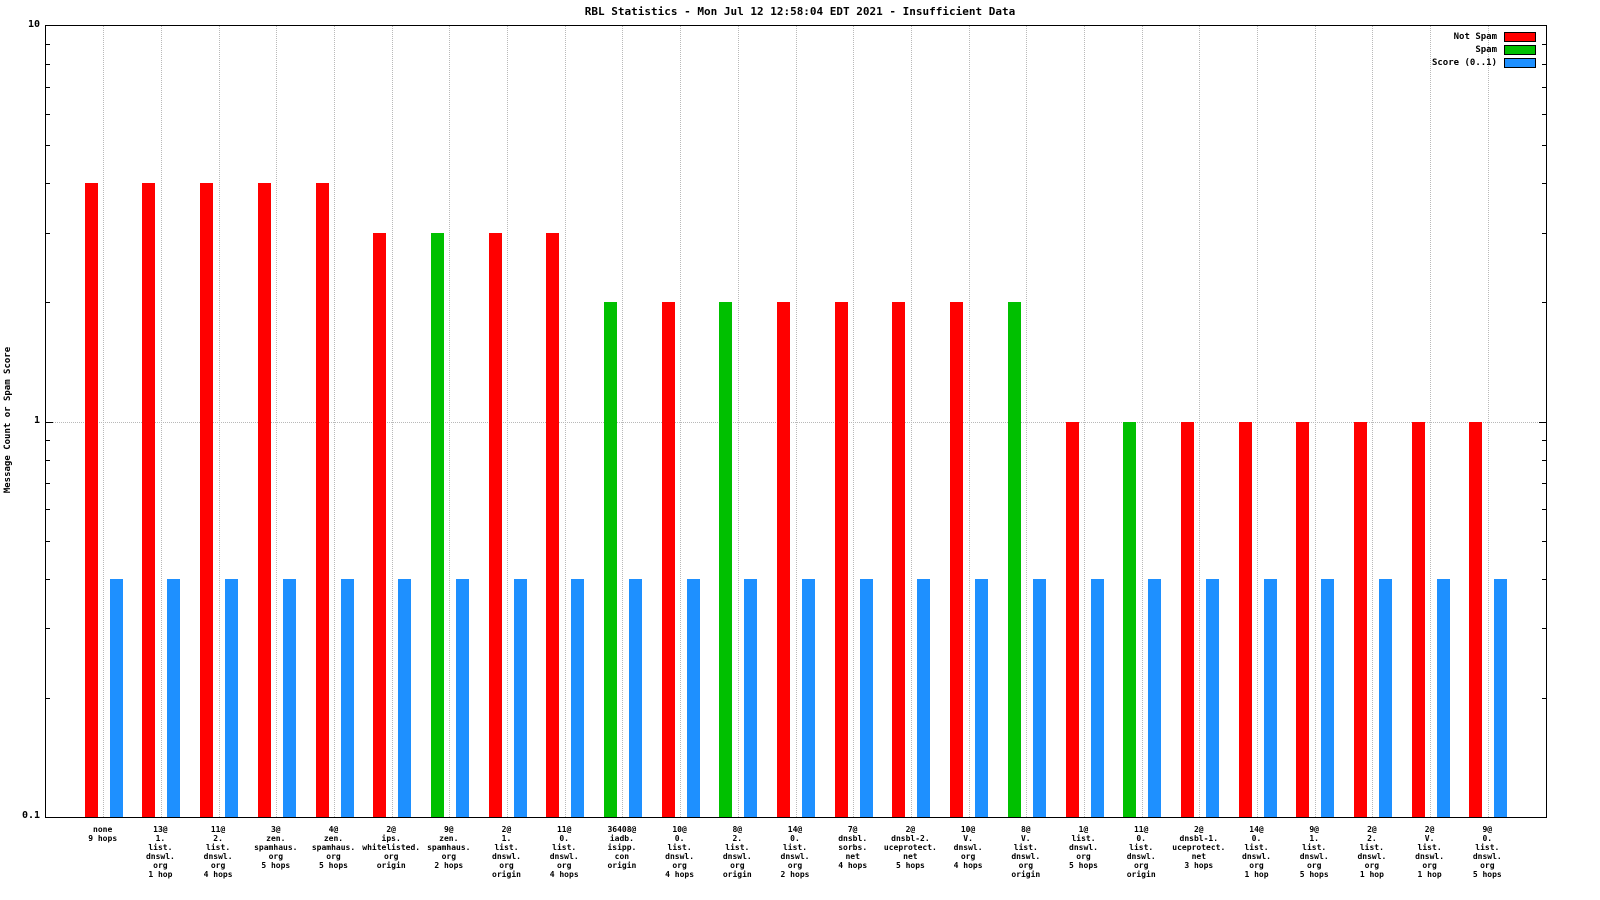  I want to click on x-tick-label: 14@ 0. list. dnswl. org 1 hop, so click(1257, 852).